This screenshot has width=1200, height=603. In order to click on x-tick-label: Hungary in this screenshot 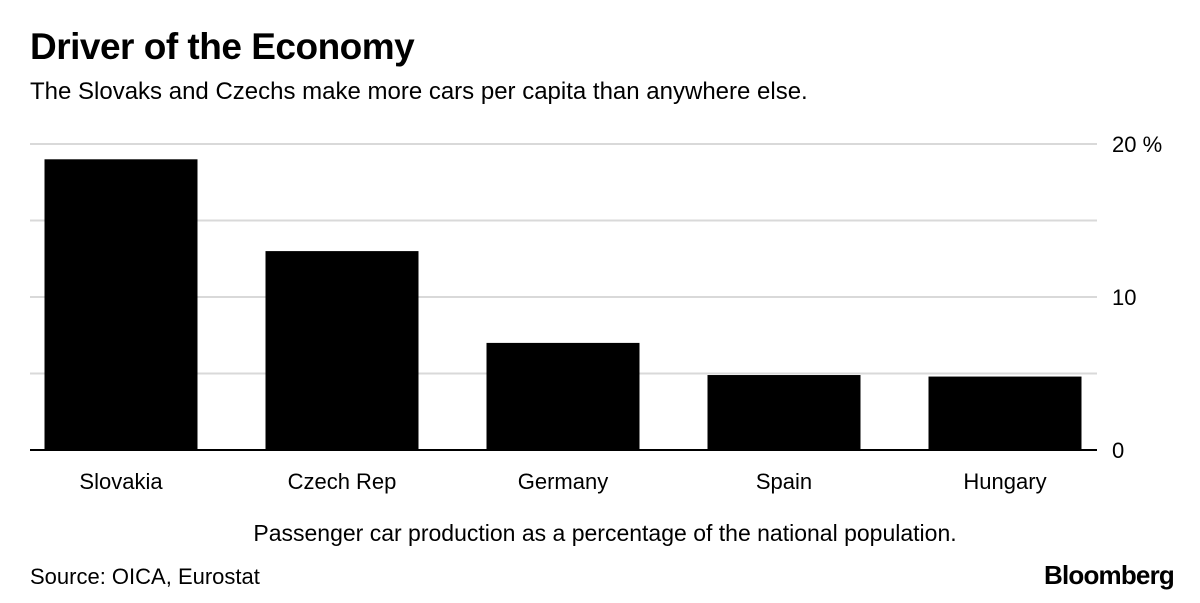, I will do `click(1004, 481)`.